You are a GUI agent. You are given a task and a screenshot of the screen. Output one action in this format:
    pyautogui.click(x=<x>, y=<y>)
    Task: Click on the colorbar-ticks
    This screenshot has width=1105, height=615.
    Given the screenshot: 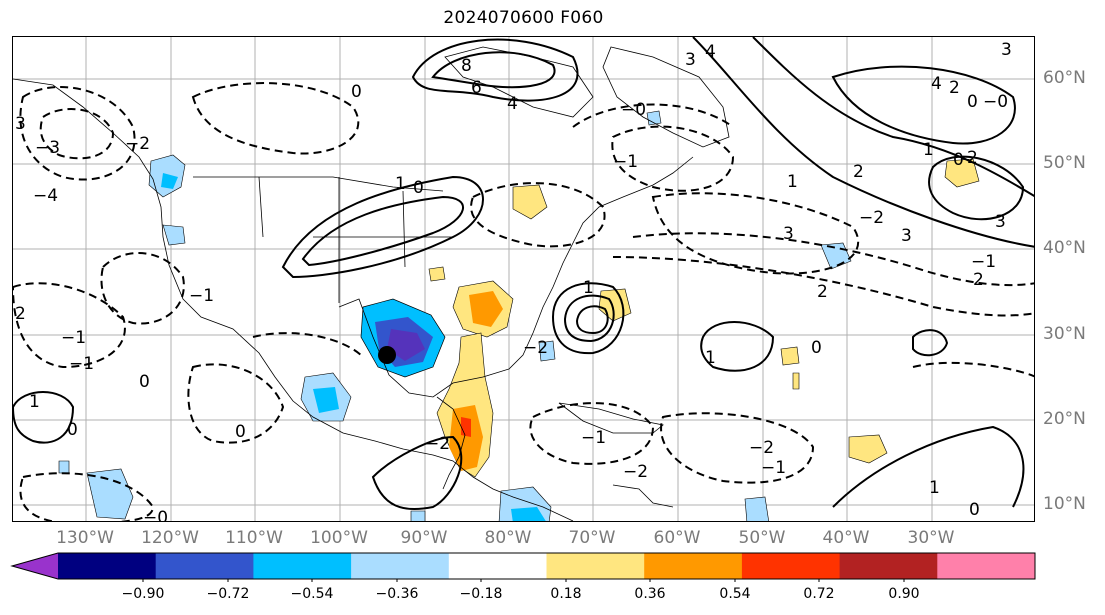 What is the action you would take?
    pyautogui.click(x=523, y=580)
    